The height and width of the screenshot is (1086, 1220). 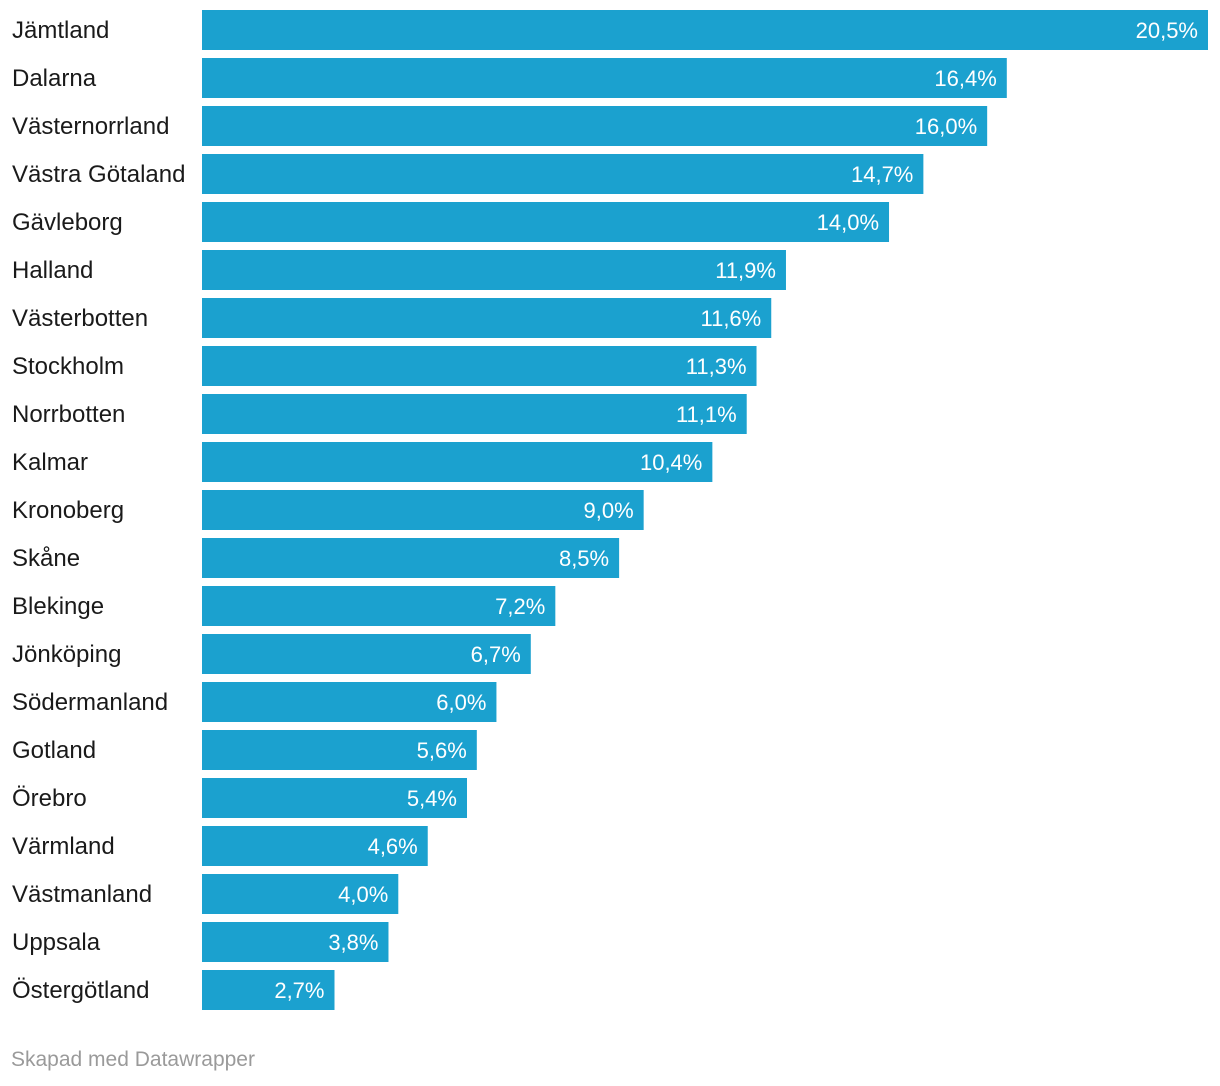 What do you see at coordinates (68, 366) in the screenshot?
I see `category-label: Stockholm` at bounding box center [68, 366].